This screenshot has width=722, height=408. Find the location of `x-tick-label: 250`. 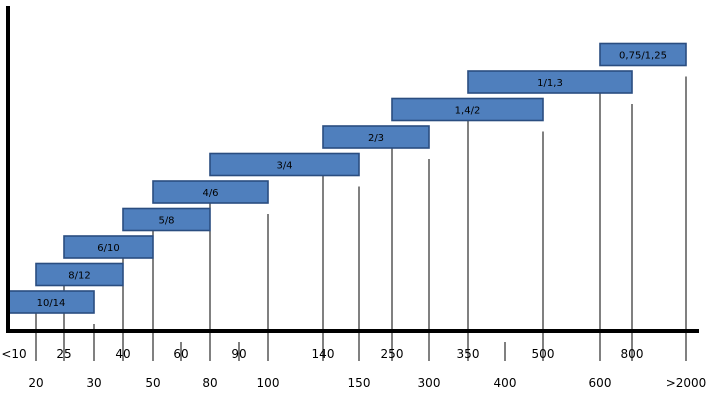

x-tick-label: 250 is located at coordinates (392, 354).